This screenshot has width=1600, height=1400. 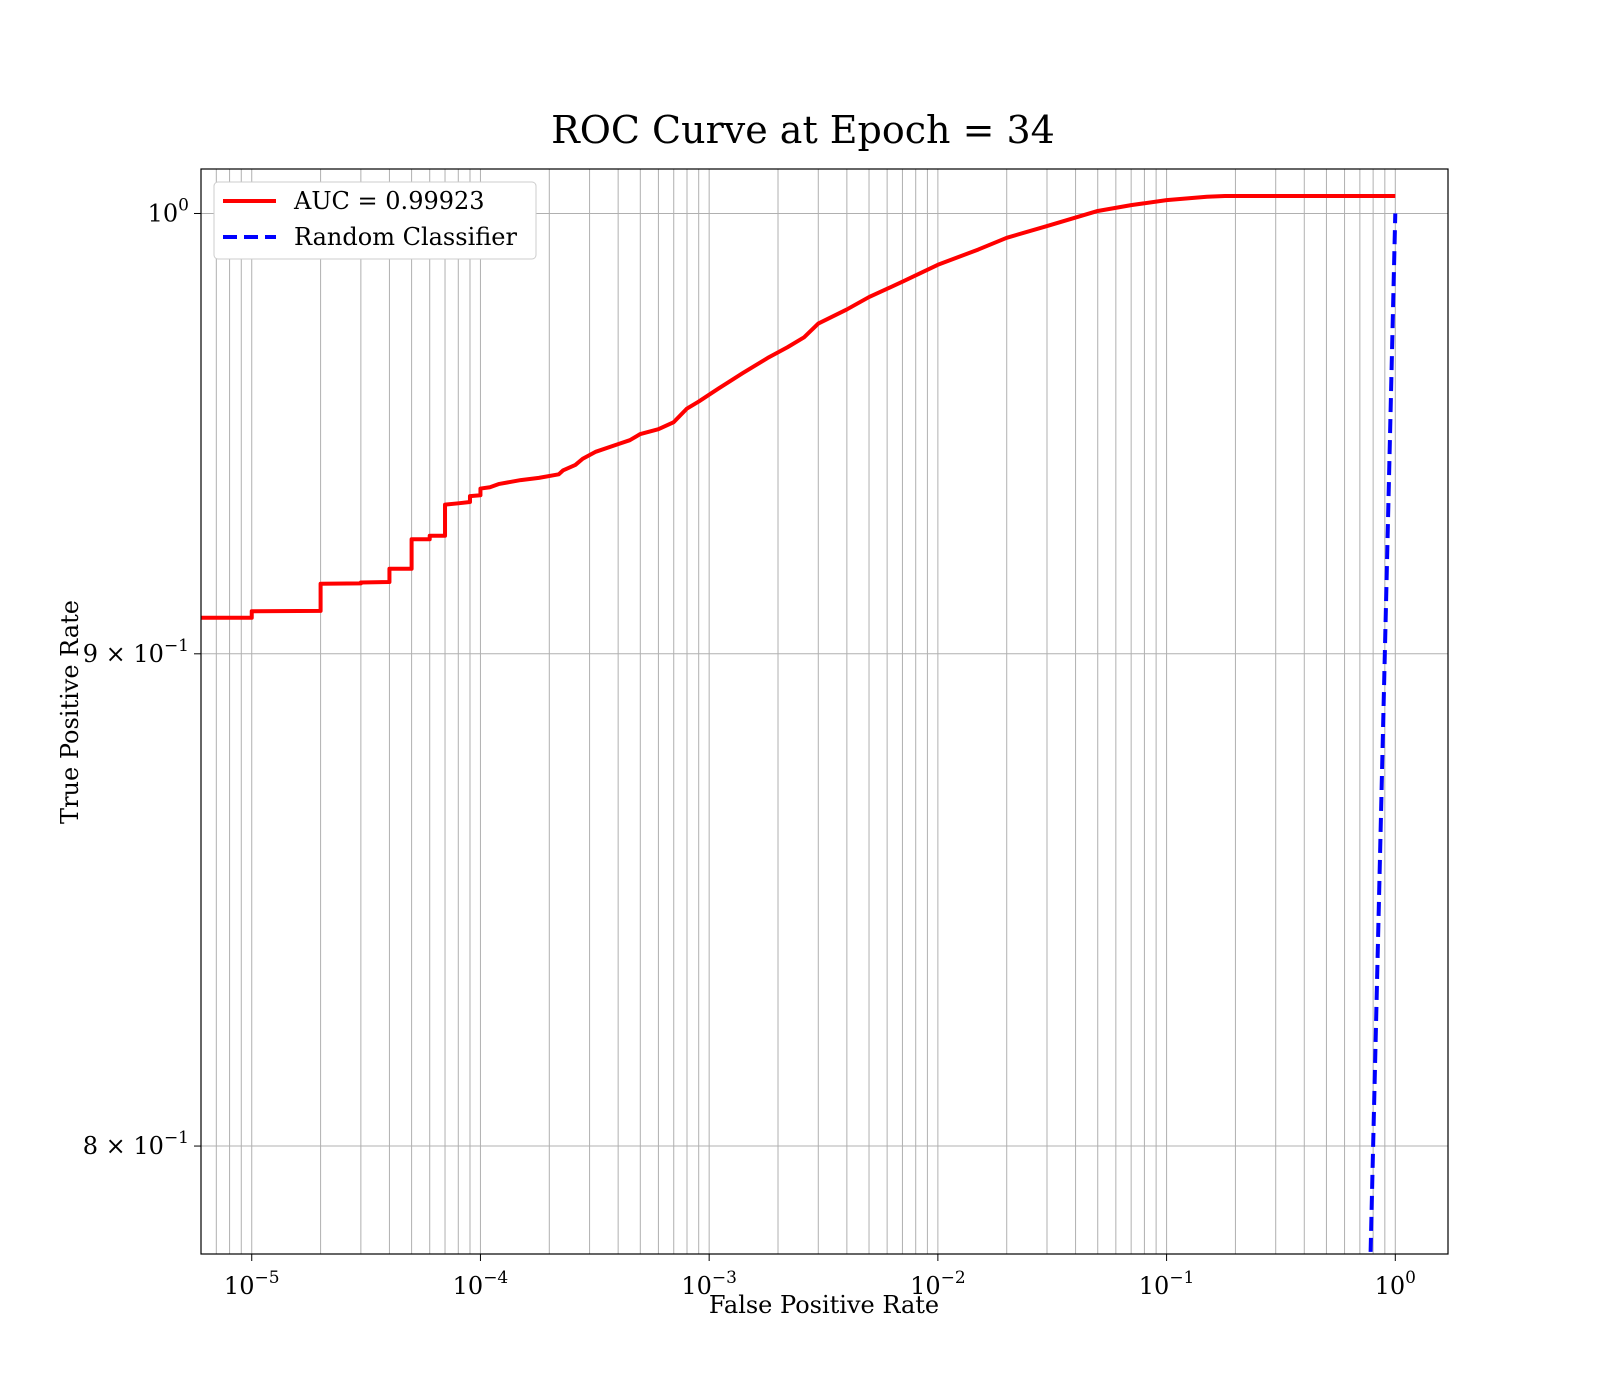 What do you see at coordinates (389, 201) in the screenshot?
I see `legend-label: AUC = 0.99923` at bounding box center [389, 201].